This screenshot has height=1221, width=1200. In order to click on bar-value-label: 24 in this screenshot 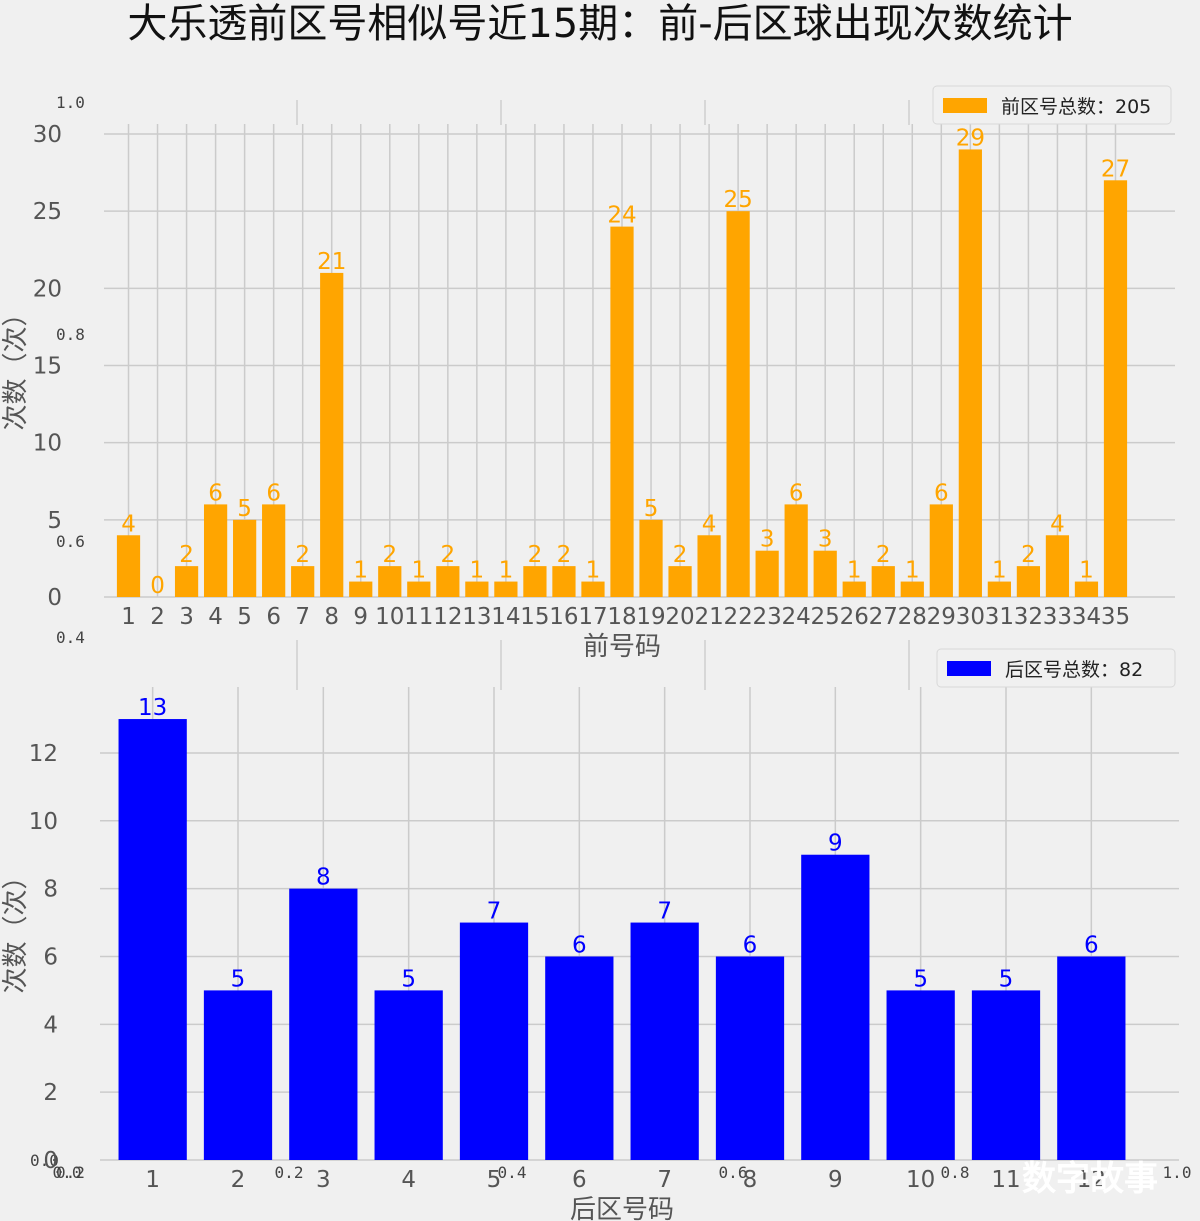, I will do `click(621, 216)`.